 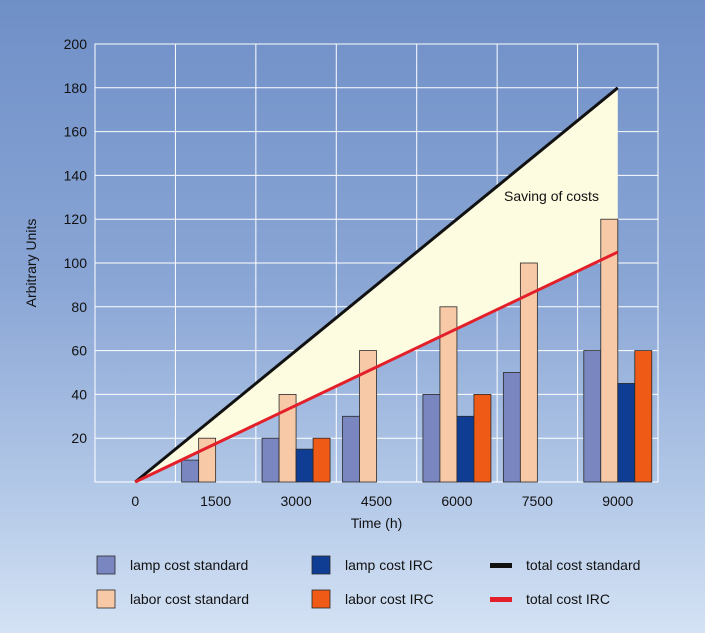 I want to click on legend-swatch-labor-cost-IRC, so click(x=321, y=599).